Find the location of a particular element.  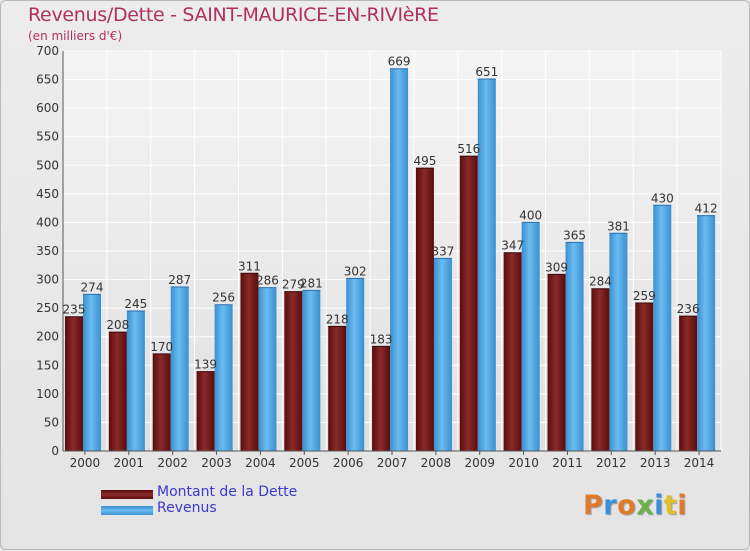

data-label-debt: 235 is located at coordinates (74, 310).